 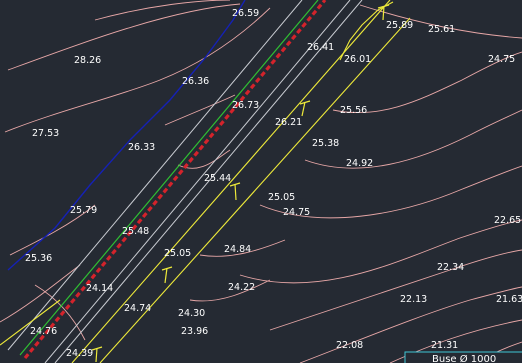 What do you see at coordinates (349, 345) in the screenshot?
I see `elevation-label: 22.08` at bounding box center [349, 345].